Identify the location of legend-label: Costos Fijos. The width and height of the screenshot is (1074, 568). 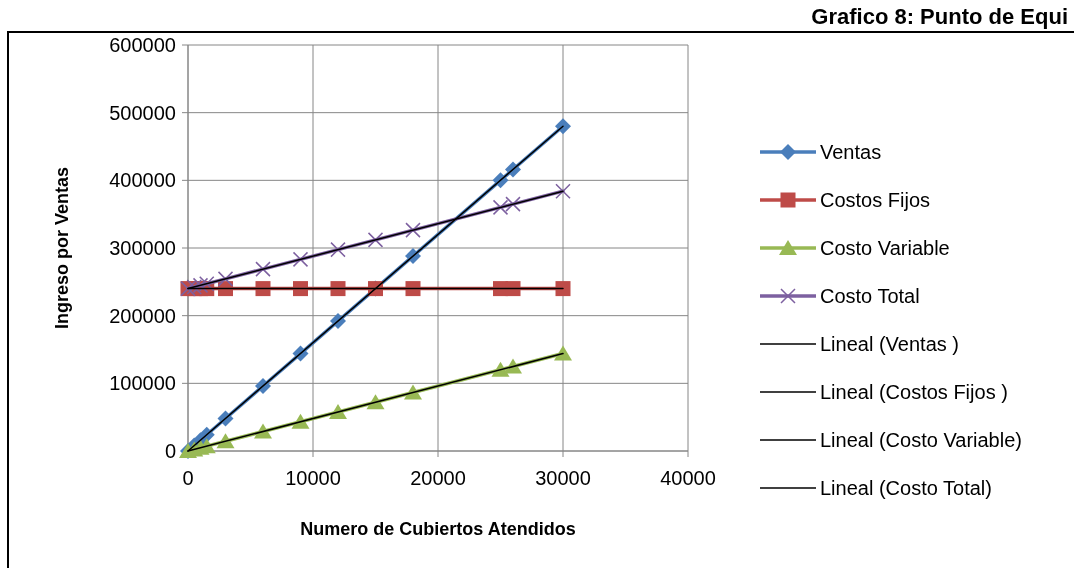
(875, 200).